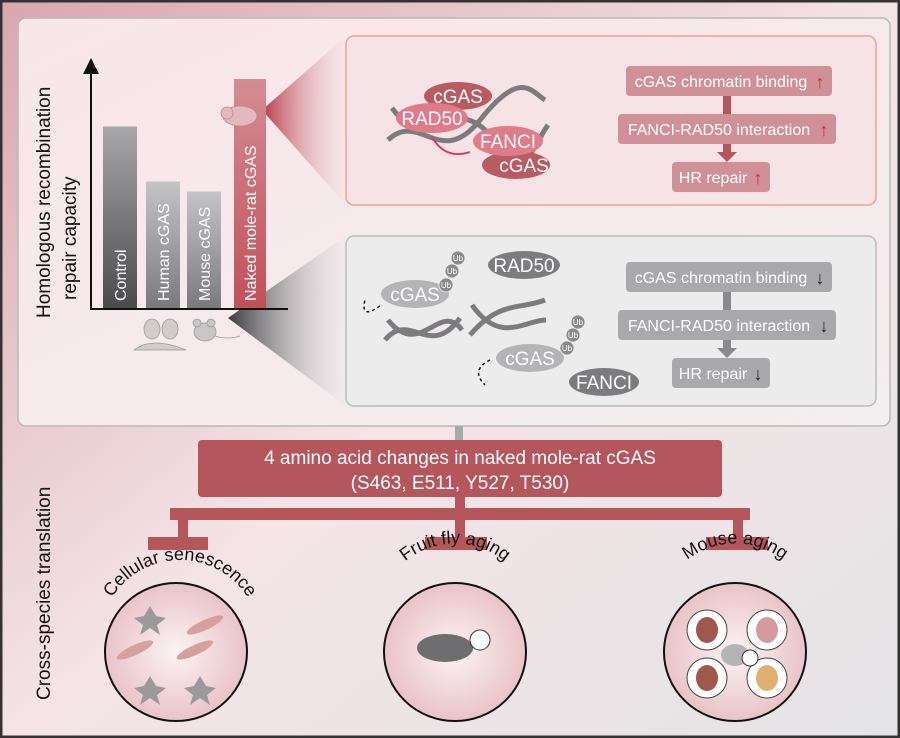 This screenshot has width=900, height=738. What do you see at coordinates (44, 593) in the screenshot?
I see `side-label: Cross-species translation` at bounding box center [44, 593].